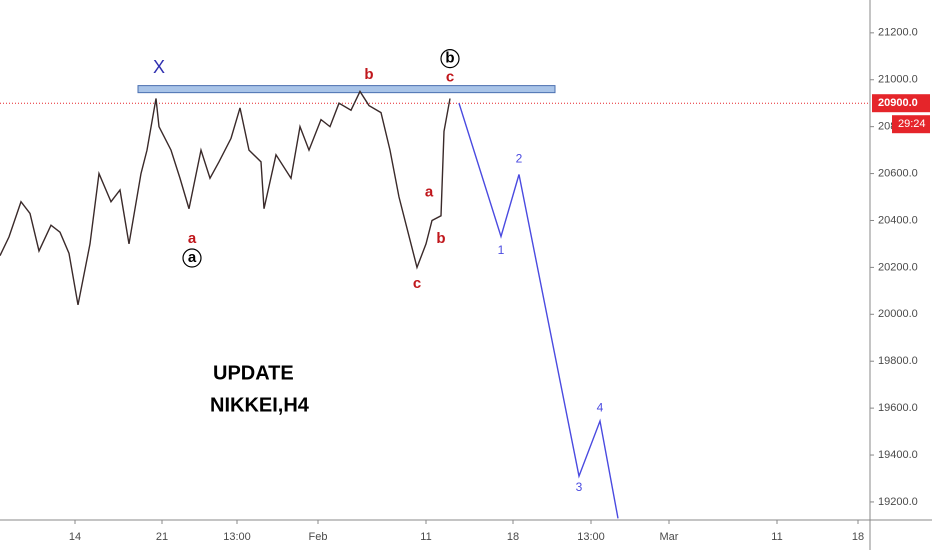  Describe the element at coordinates (600, 407) in the screenshot. I see `annotation: 4` at that location.